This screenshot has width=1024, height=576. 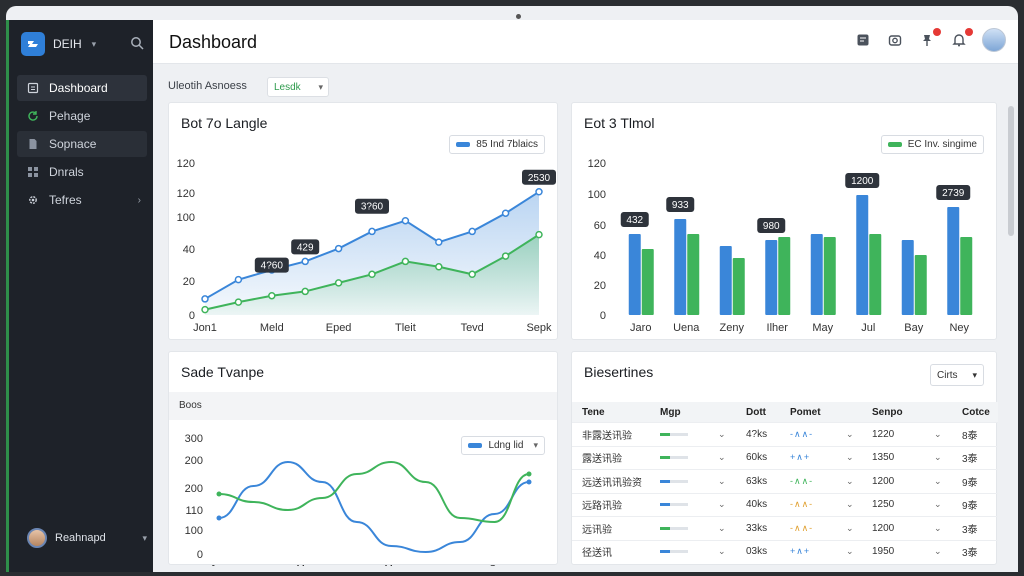 What do you see at coordinates (785, 528) in the screenshot?
I see `table-row: 远讯验 ⌄ 33ks -∧∧- ⌄ 1200 ⌄ 3泰` at bounding box center [785, 528].